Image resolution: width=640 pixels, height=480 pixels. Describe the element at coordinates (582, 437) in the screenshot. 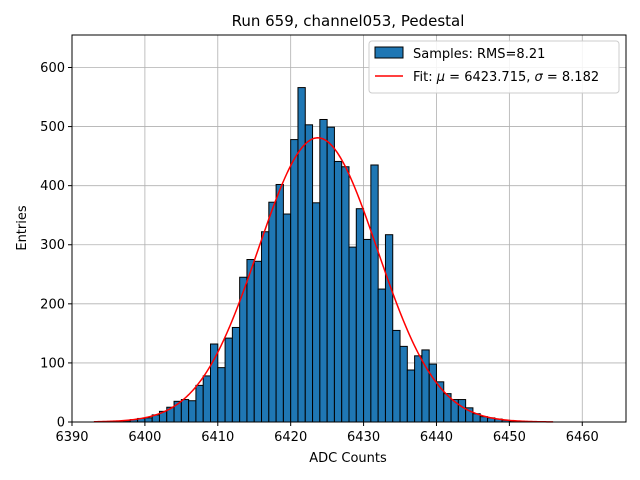

I see `x-tick-label: 6460` at that location.